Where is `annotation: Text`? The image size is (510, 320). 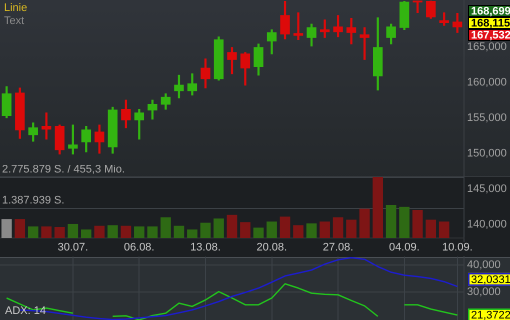 annotation: Text is located at coordinates (14, 21).